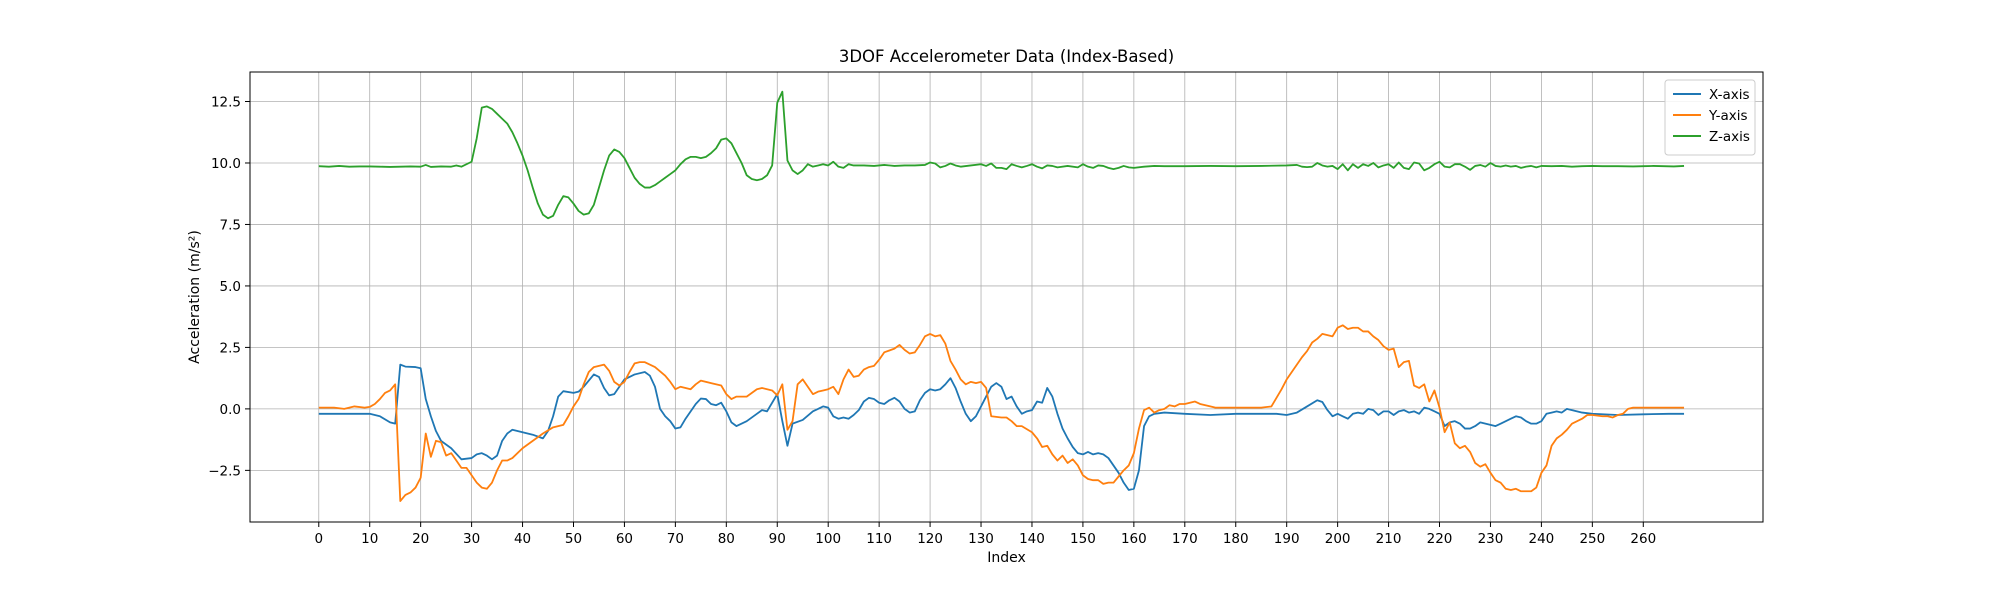  I want to click on x-tick-label: 160, so click(1134, 539).